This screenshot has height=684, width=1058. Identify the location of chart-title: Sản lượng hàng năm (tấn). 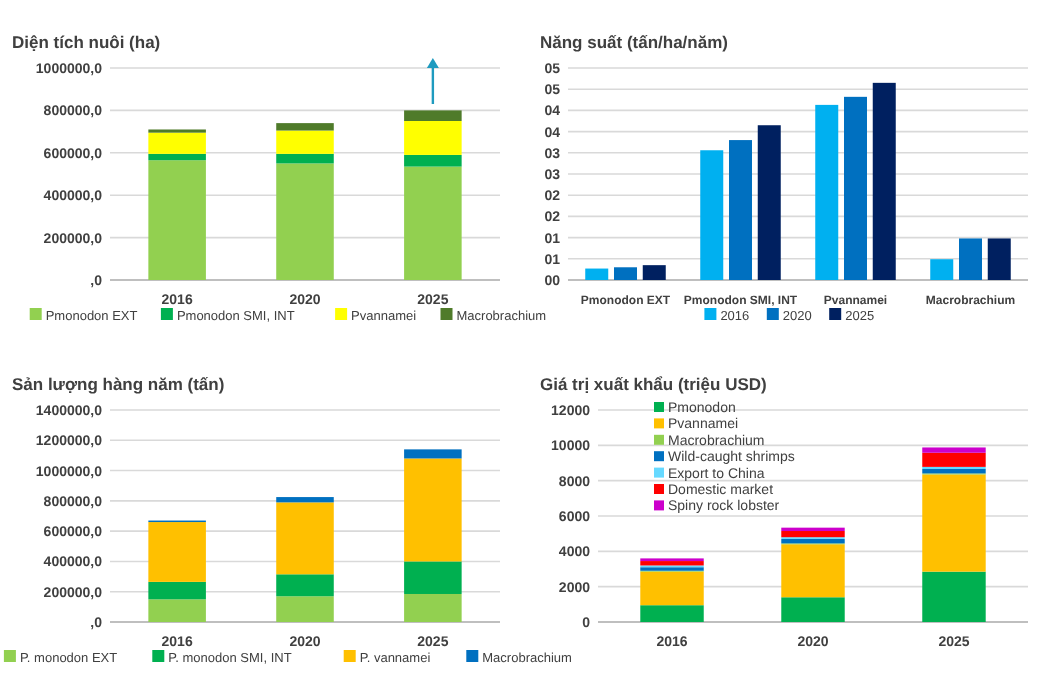
(118, 384).